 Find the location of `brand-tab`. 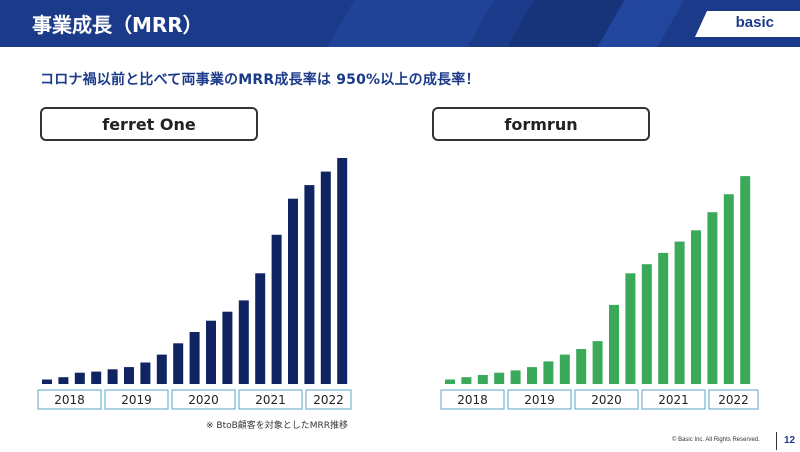

brand-tab is located at coordinates (747, 24).